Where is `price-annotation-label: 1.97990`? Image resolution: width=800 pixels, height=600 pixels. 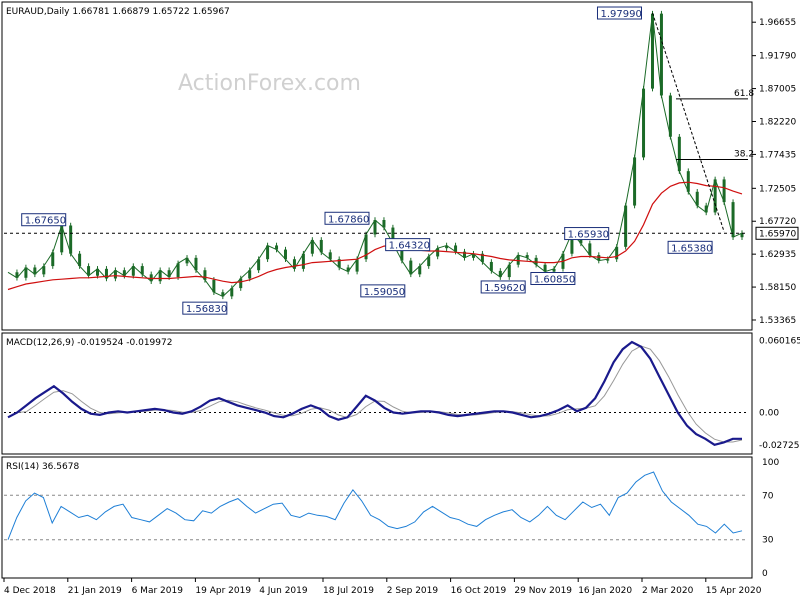 price-annotation-label: 1.97990 is located at coordinates (620, 14).